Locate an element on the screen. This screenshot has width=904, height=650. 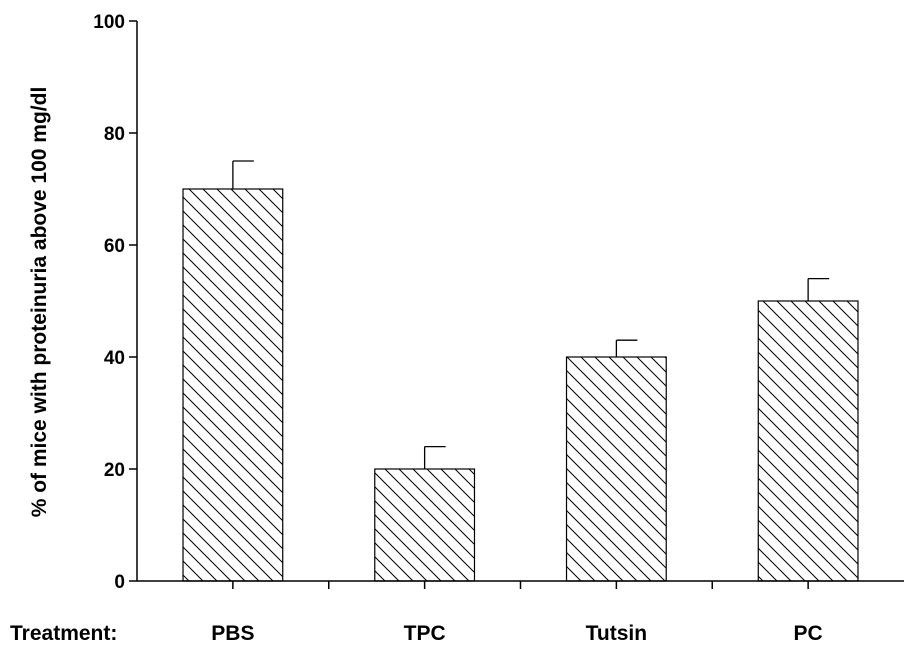
labels: PBS TPC Tutsin PC is located at coordinates (516, 633).